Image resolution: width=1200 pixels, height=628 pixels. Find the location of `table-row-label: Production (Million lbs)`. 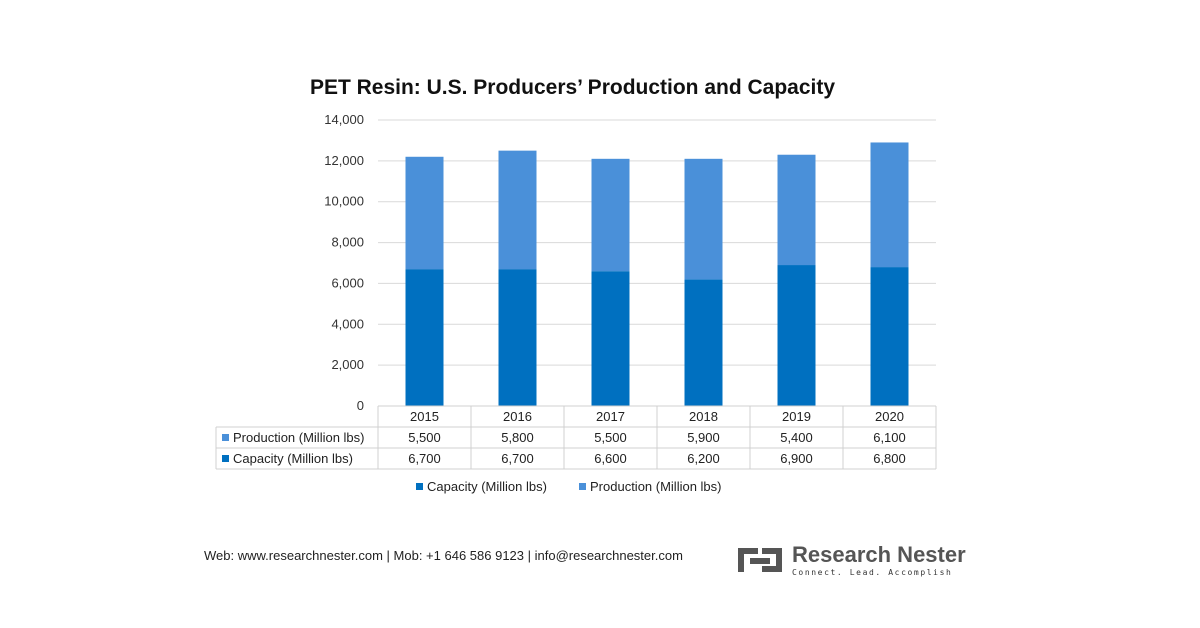

table-row-label: Production (Million lbs) is located at coordinates (299, 437).